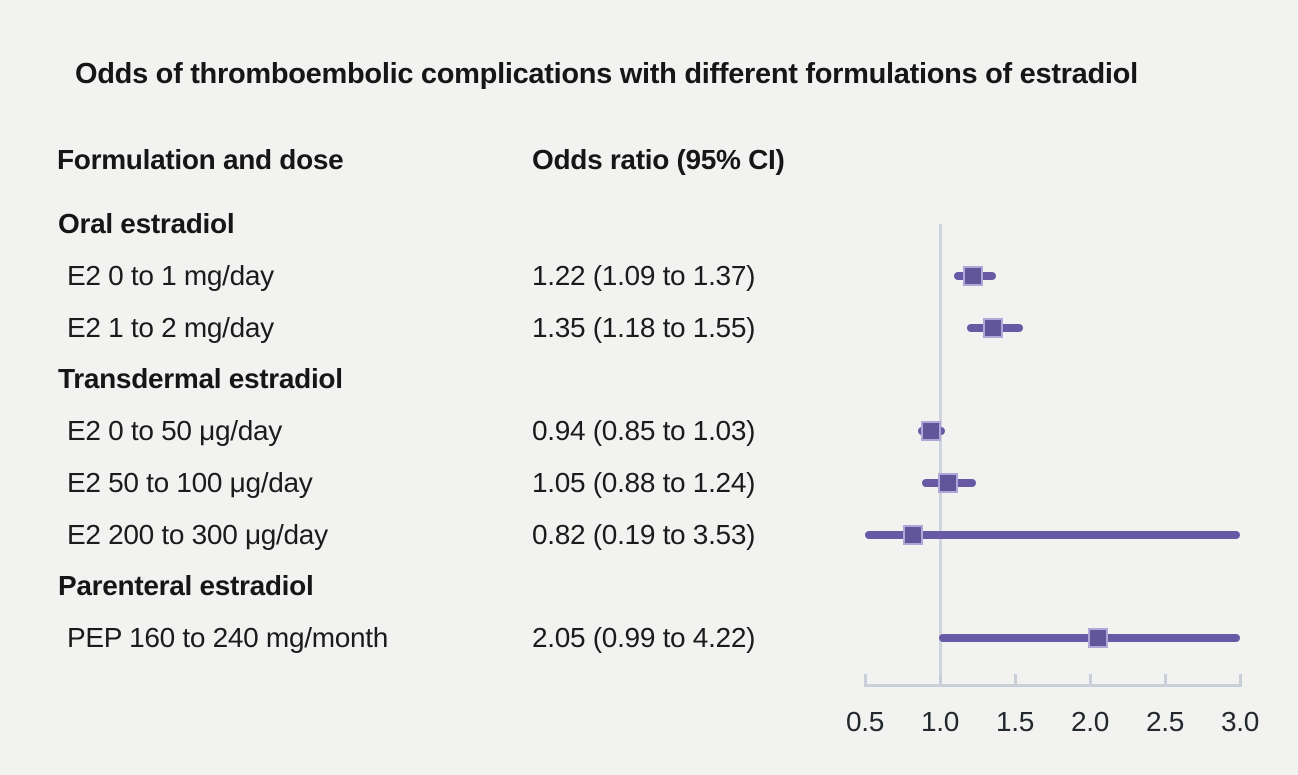 The height and width of the screenshot is (775, 1298). I want to click on x-axis-tick-label: 1.0, so click(940, 721).